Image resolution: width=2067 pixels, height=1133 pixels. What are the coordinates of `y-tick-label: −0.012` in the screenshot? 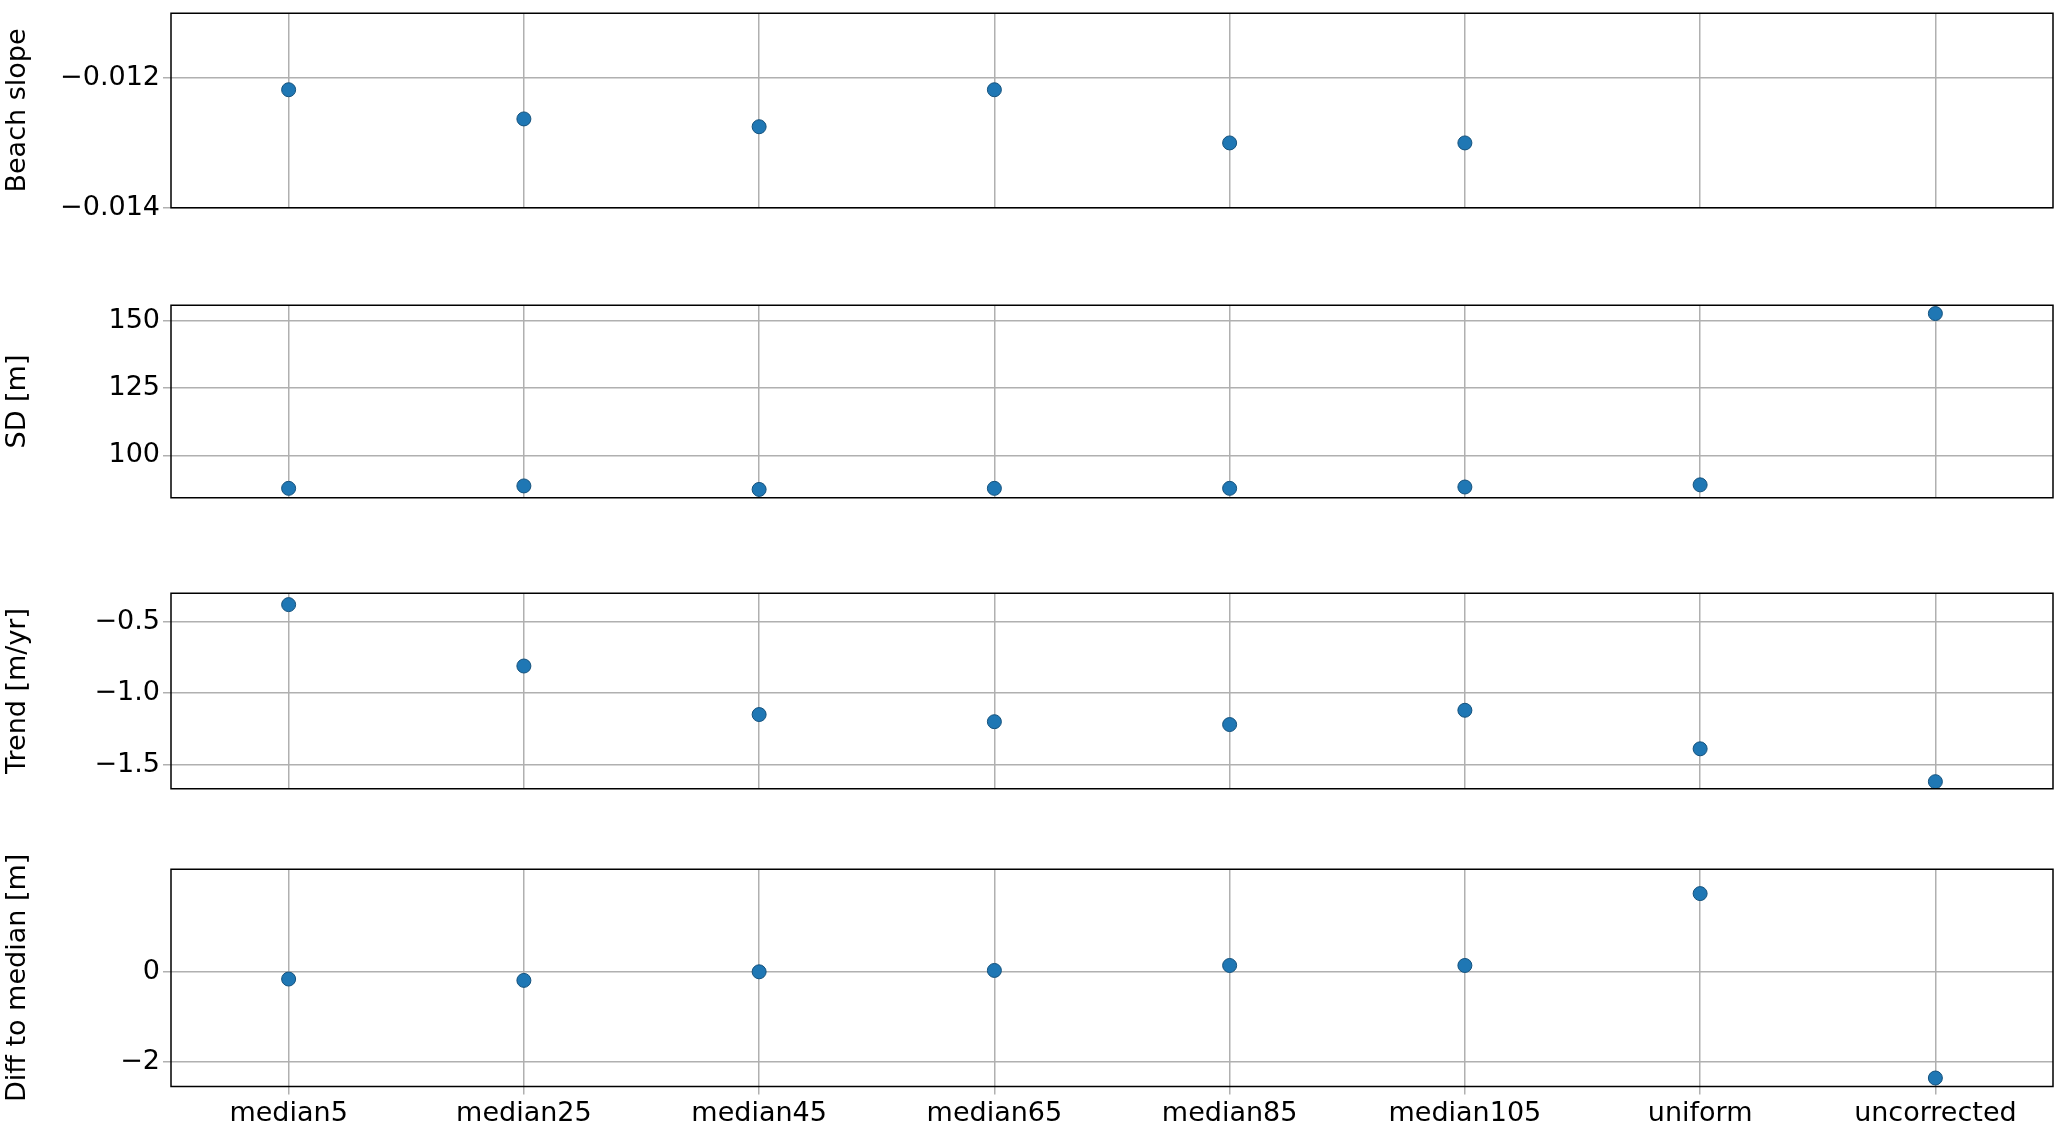 It's located at (110, 76).